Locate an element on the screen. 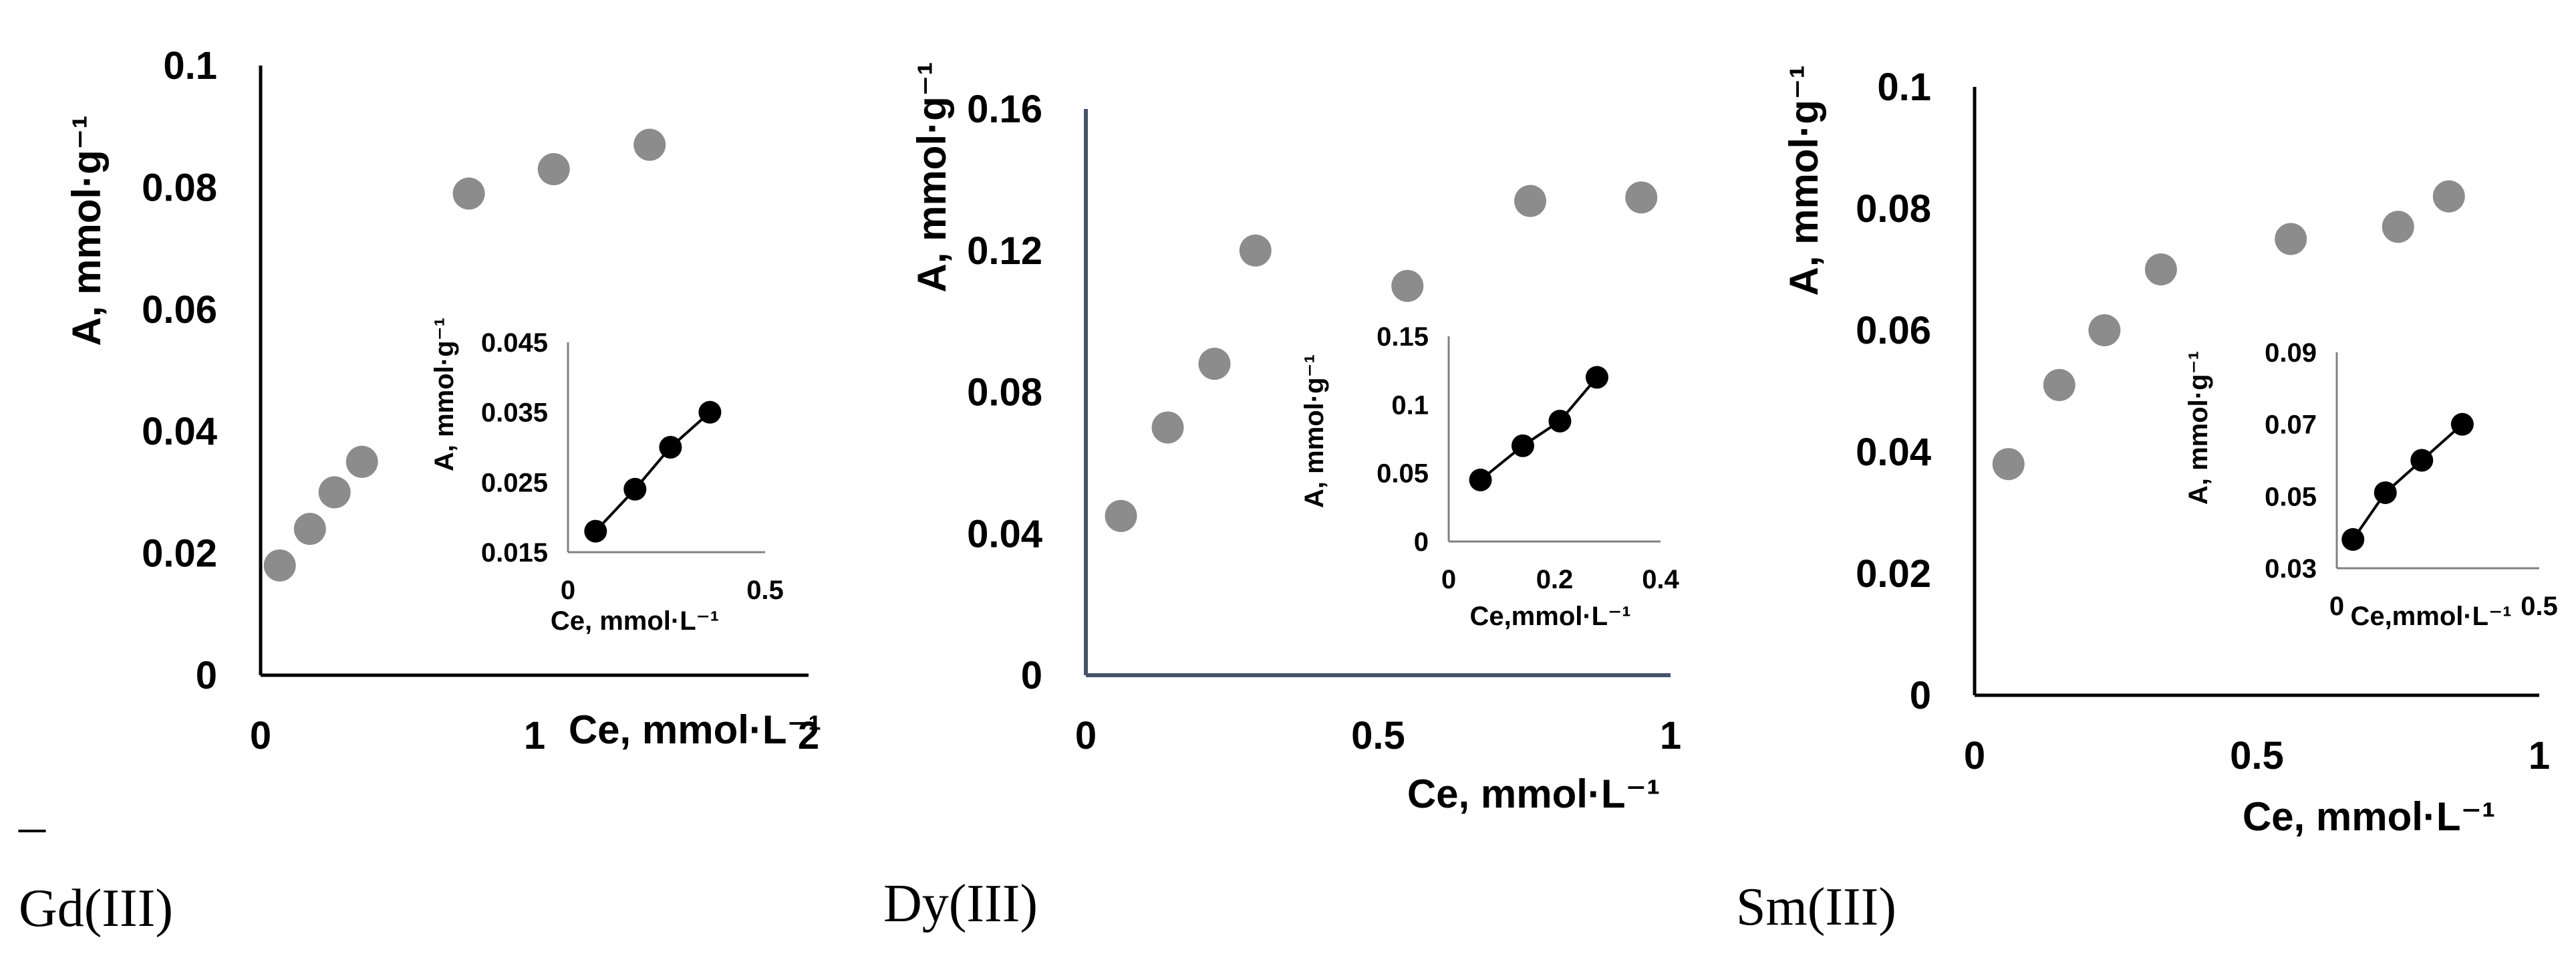 This screenshot has height=958, width=2576. inset-x-tick-label: 0.2 is located at coordinates (1555, 579).